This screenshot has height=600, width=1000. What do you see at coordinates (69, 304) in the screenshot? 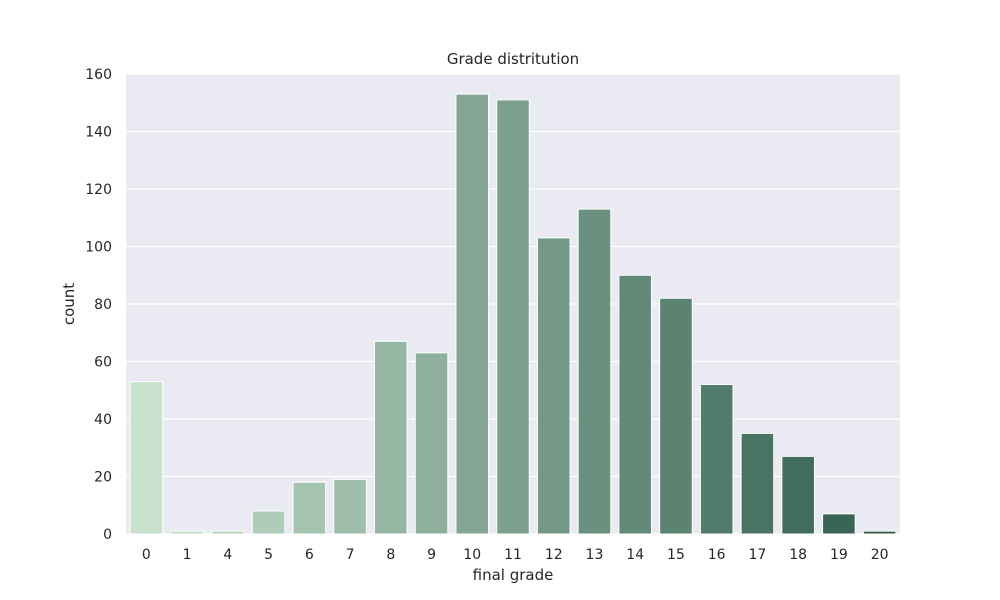
I see `y-axis-label: count` at bounding box center [69, 304].